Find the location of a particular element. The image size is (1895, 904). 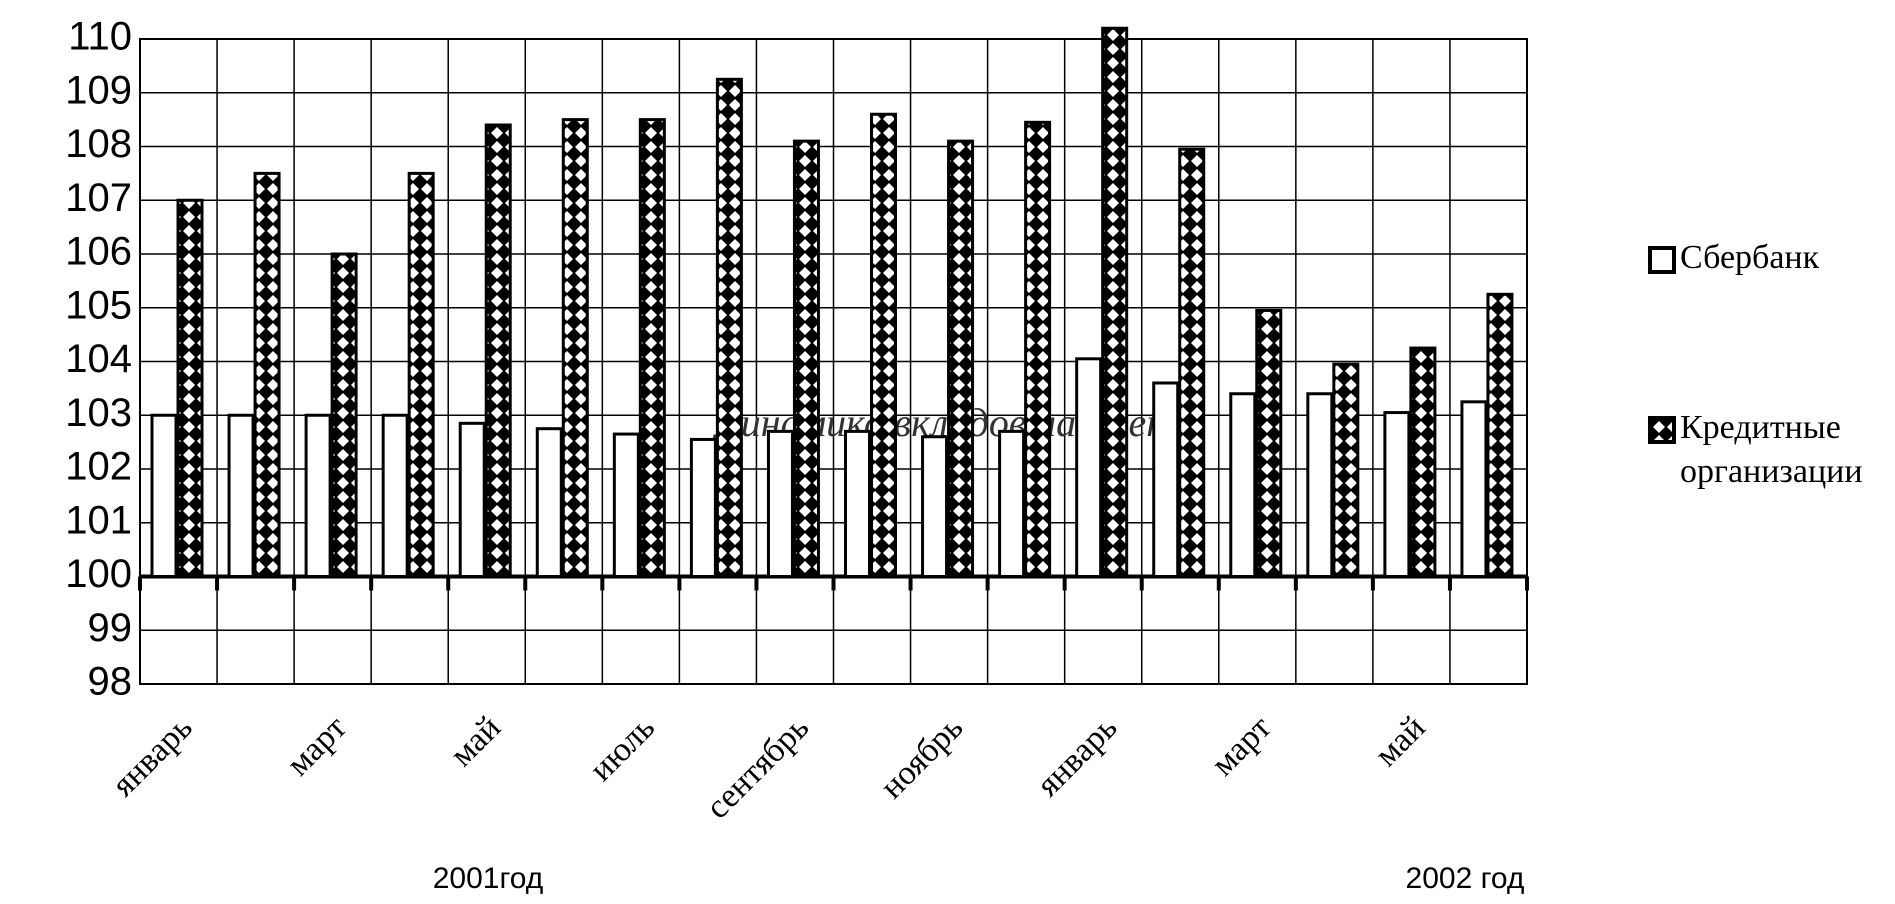

y-tick-label: 108 is located at coordinates (98, 144).